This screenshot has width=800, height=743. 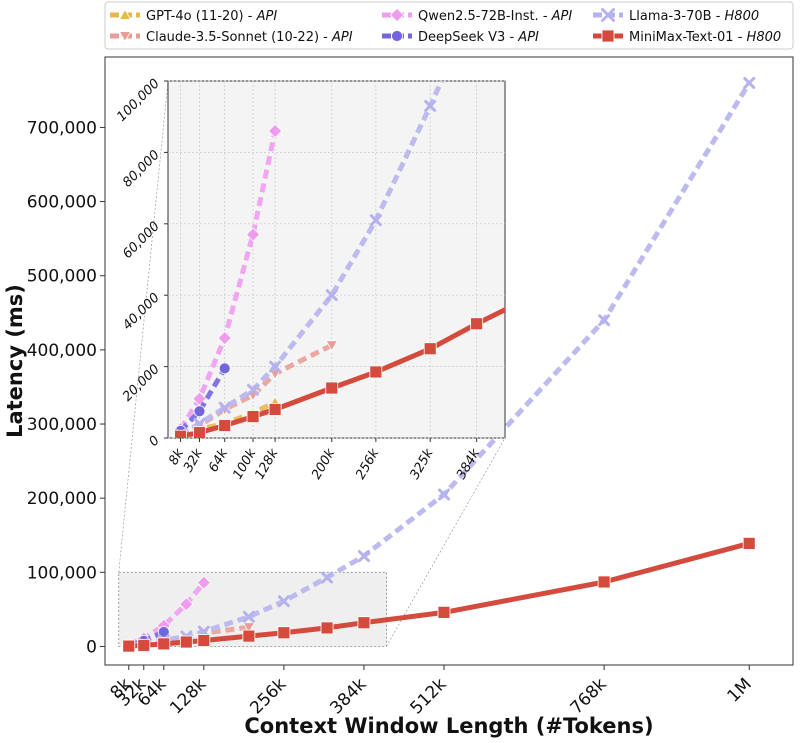 I want to click on legend-item-llama-3-70b: Llama-3-70B - H800, so click(x=676, y=16).